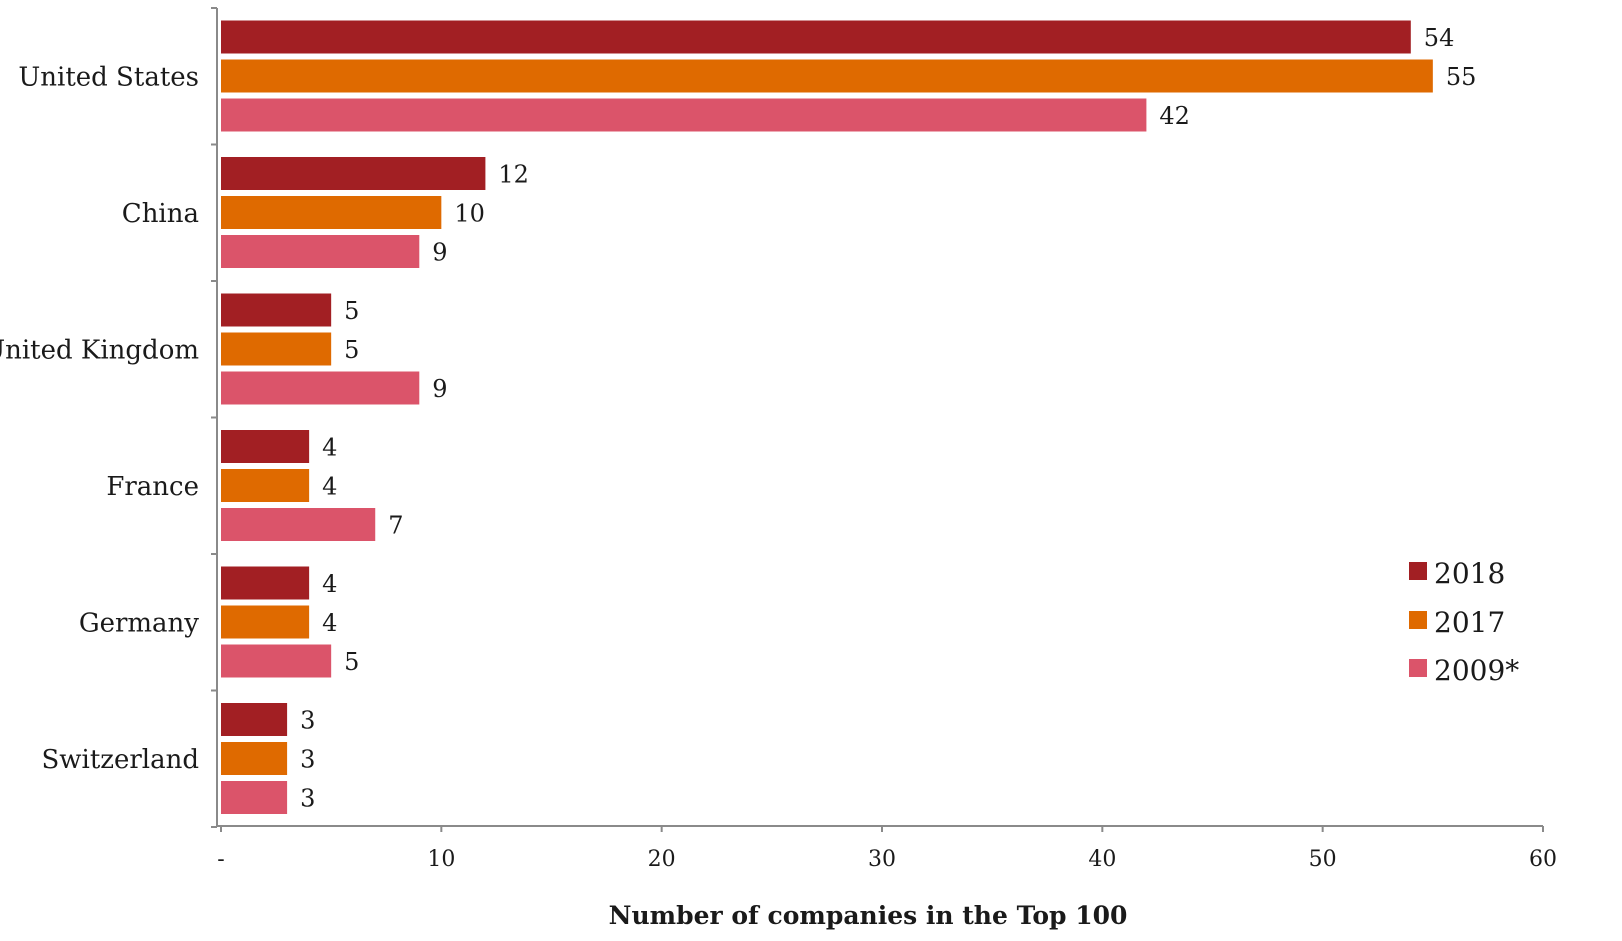 Image resolution: width=1622 pixels, height=941 pixels. What do you see at coordinates (99, 350) in the screenshot?
I see `category-label: United Kingdom` at bounding box center [99, 350].